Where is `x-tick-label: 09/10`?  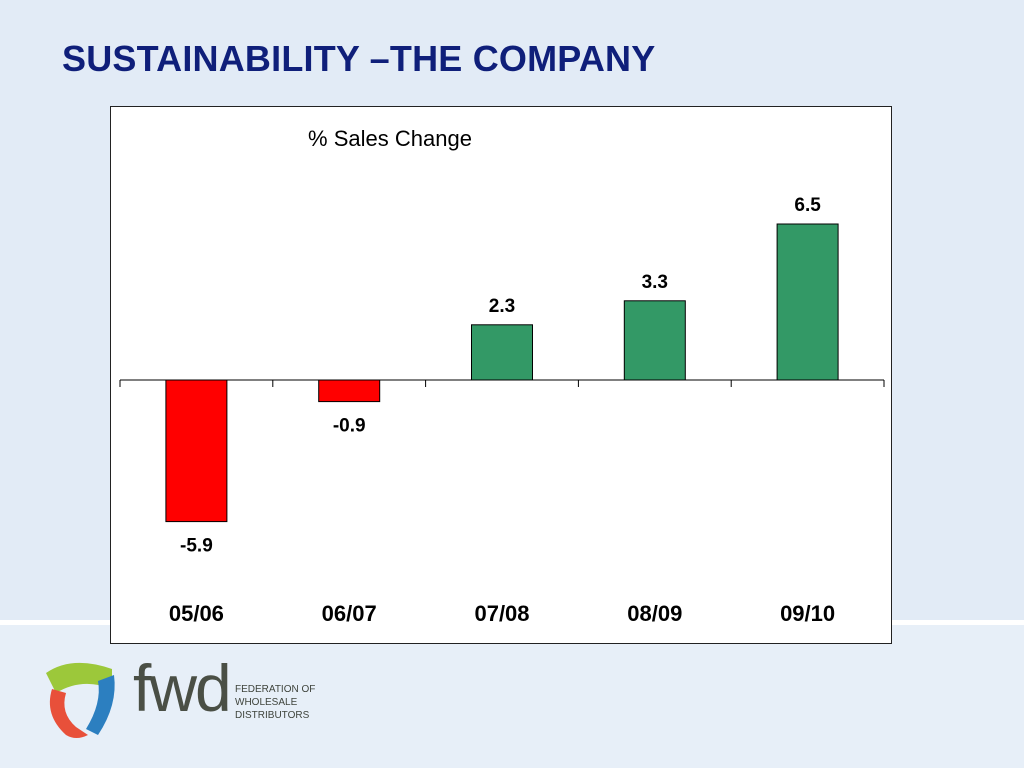
x-tick-label: 09/10 is located at coordinates (807, 613).